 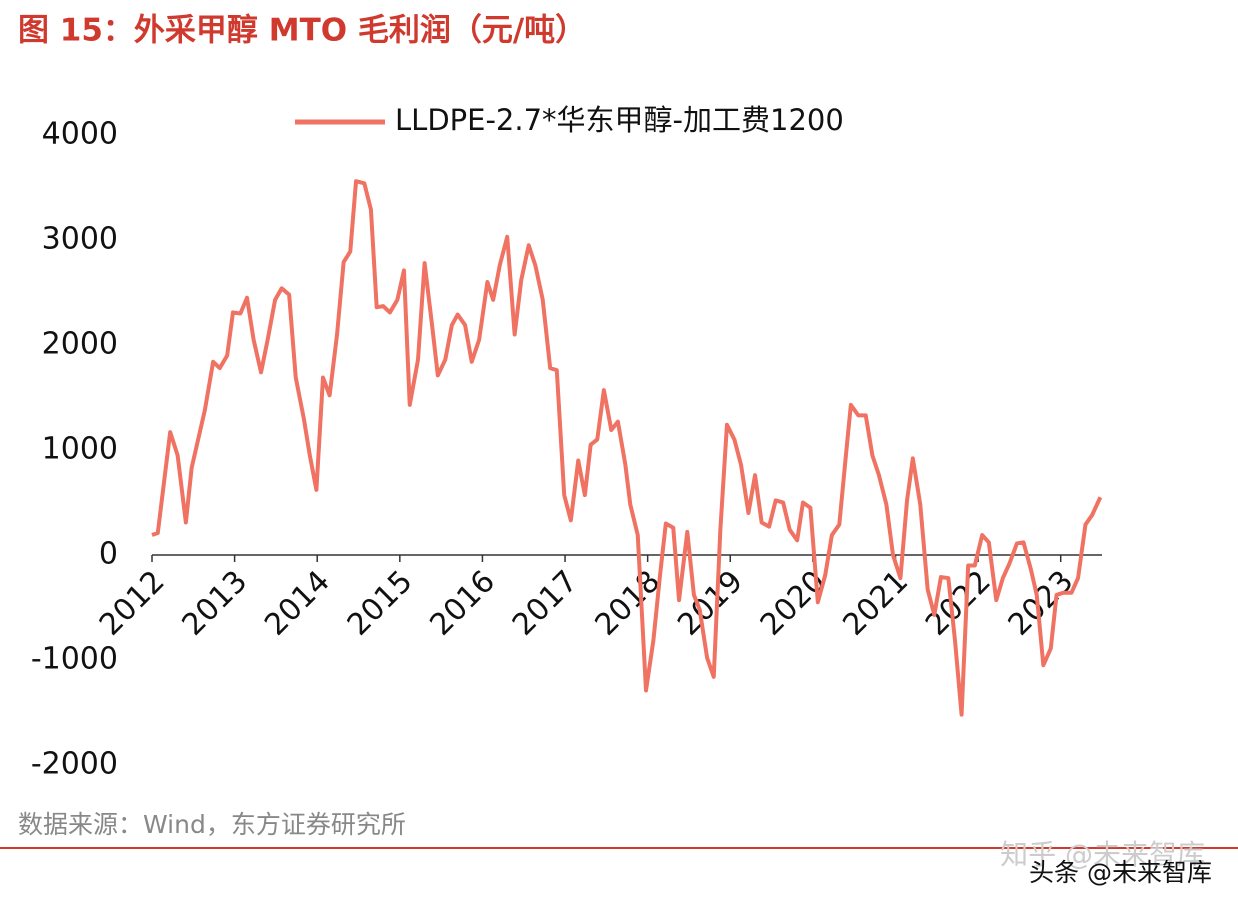 I want to click on legend-label: LLDPE-2.7*华东甲醇-加工费1200, so click(x=619, y=120).